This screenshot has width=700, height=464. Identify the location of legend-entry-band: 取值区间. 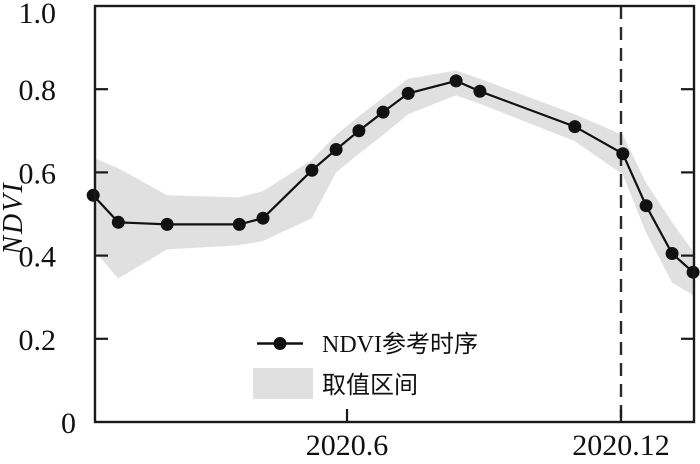
(335, 383).